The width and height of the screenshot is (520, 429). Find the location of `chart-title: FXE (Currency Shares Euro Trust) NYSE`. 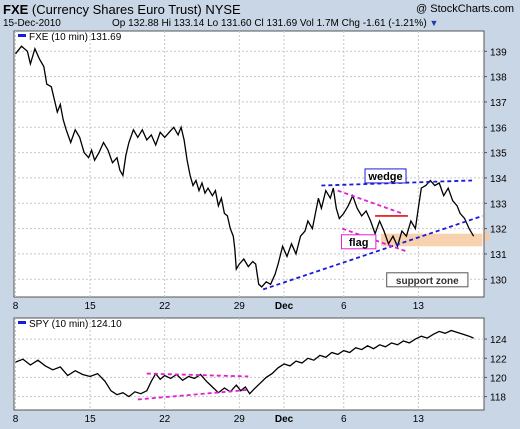

chart-title: FXE (Currency Shares Euro Trust) NYSE is located at coordinates (122, 9).